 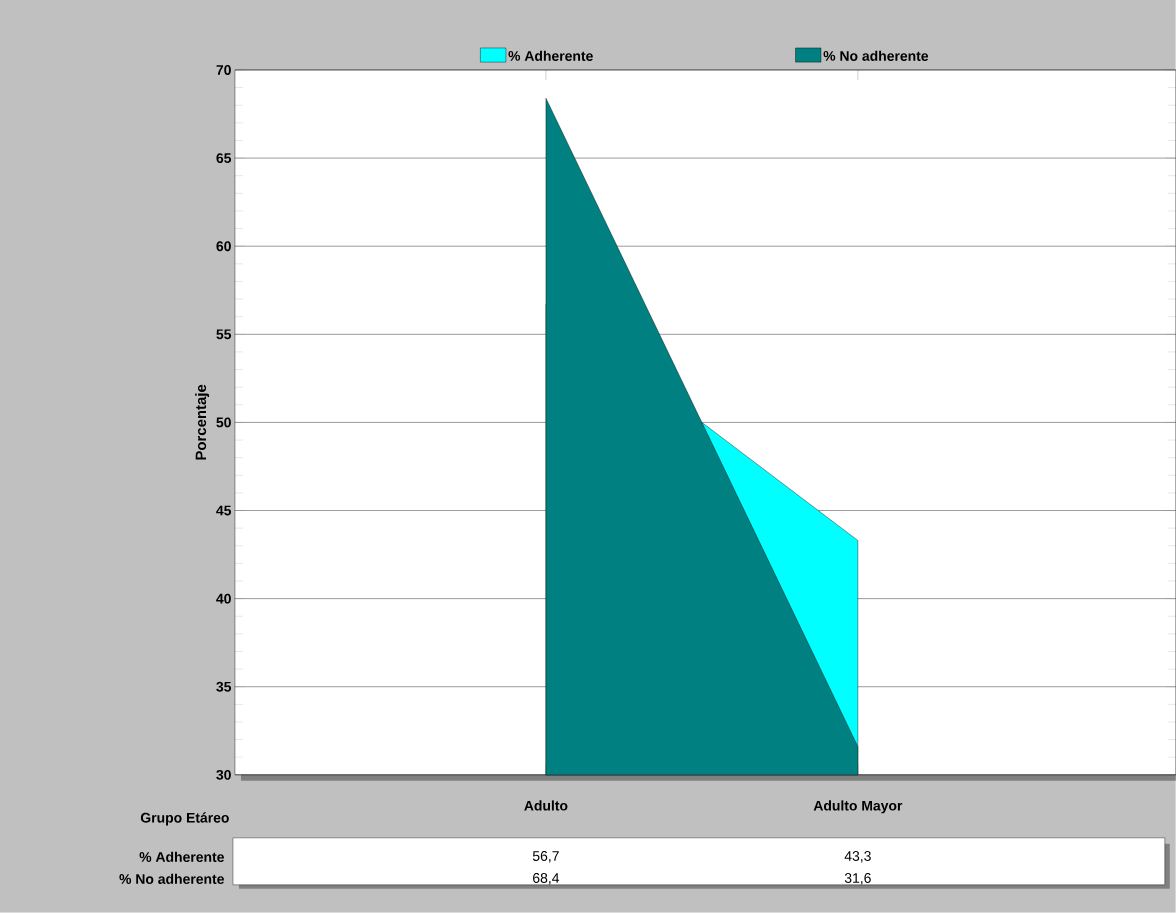 I want to click on data-label: 68,4, so click(x=546, y=879).